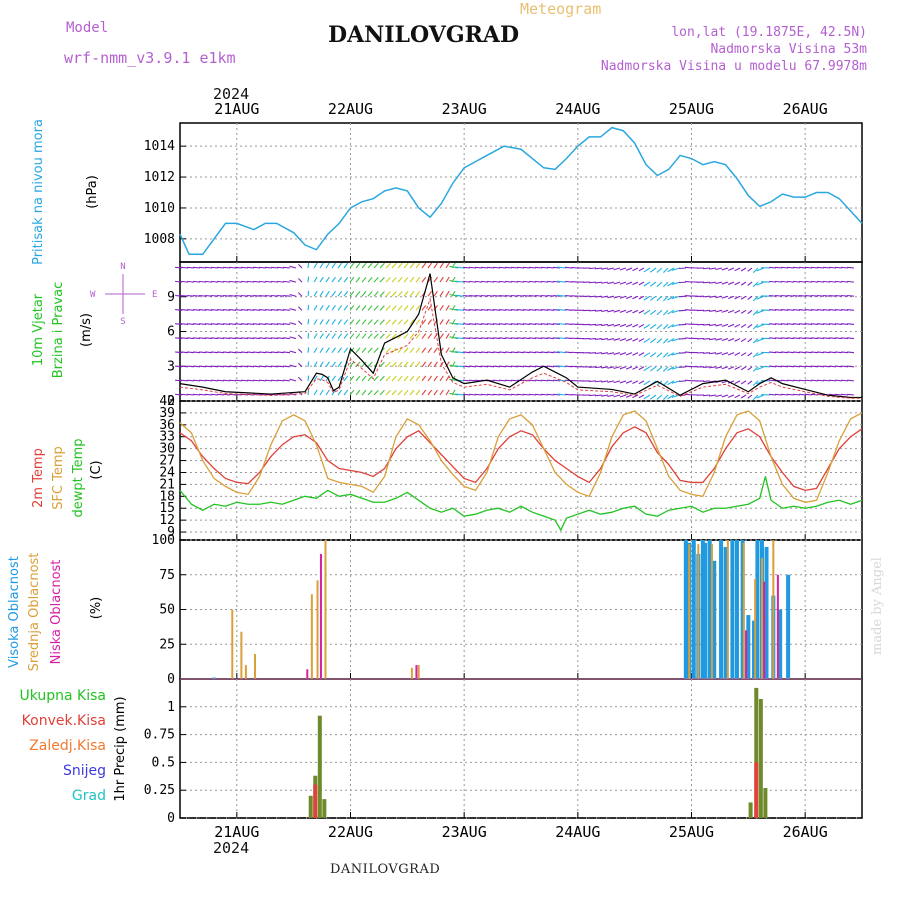 The height and width of the screenshot is (900, 900). Describe the element at coordinates (171, 532) in the screenshot. I see `temperature-ytick-label: 9` at that location.